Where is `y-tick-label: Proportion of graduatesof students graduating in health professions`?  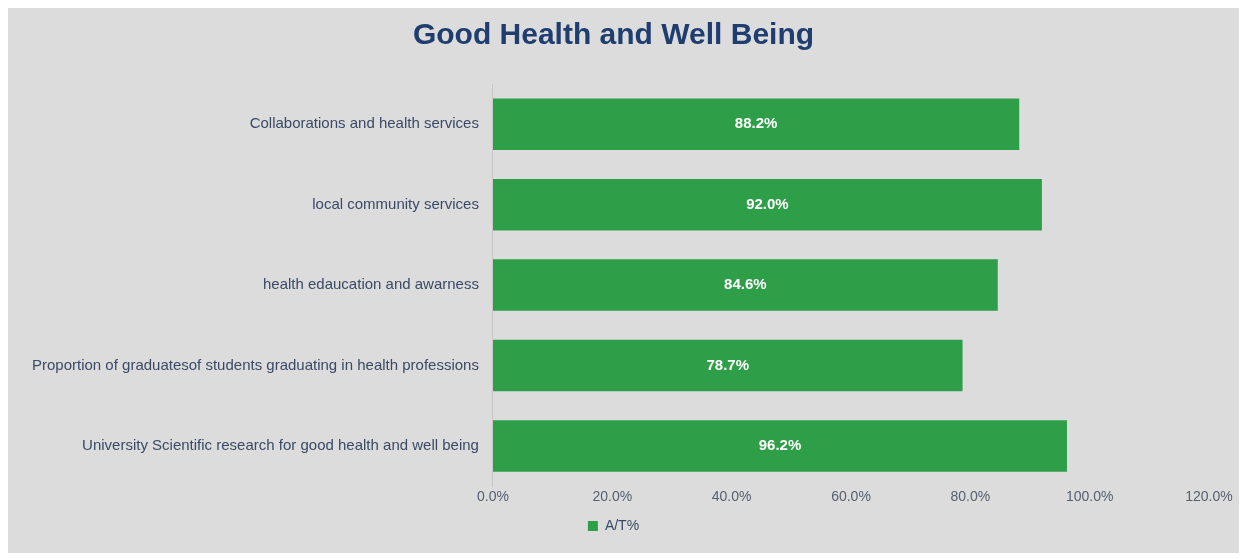 y-tick-label: Proportion of graduatesof students graduating in health professions is located at coordinates (255, 364).